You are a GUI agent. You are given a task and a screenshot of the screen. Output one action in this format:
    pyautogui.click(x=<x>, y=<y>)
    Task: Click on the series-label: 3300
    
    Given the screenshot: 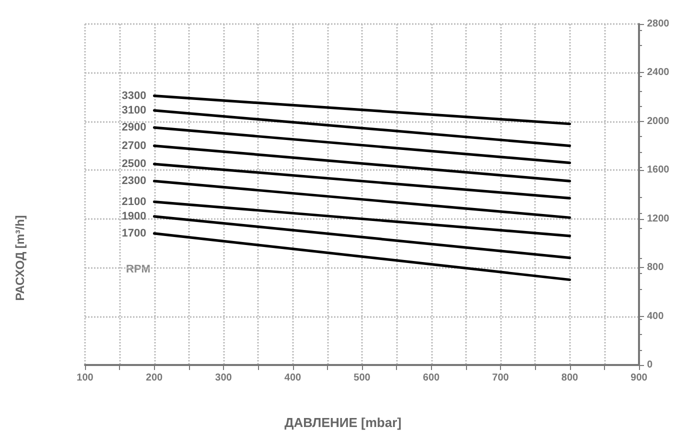 What is the action you would take?
    pyautogui.click(x=134, y=96)
    